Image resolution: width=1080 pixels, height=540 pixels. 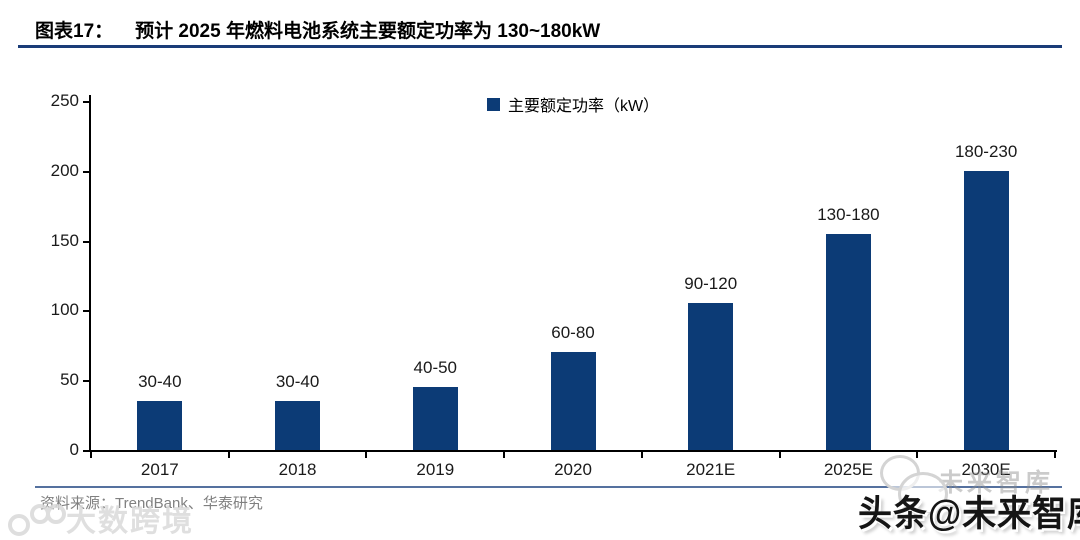 I want to click on x-axis-category-label: 2019, so click(x=435, y=469).